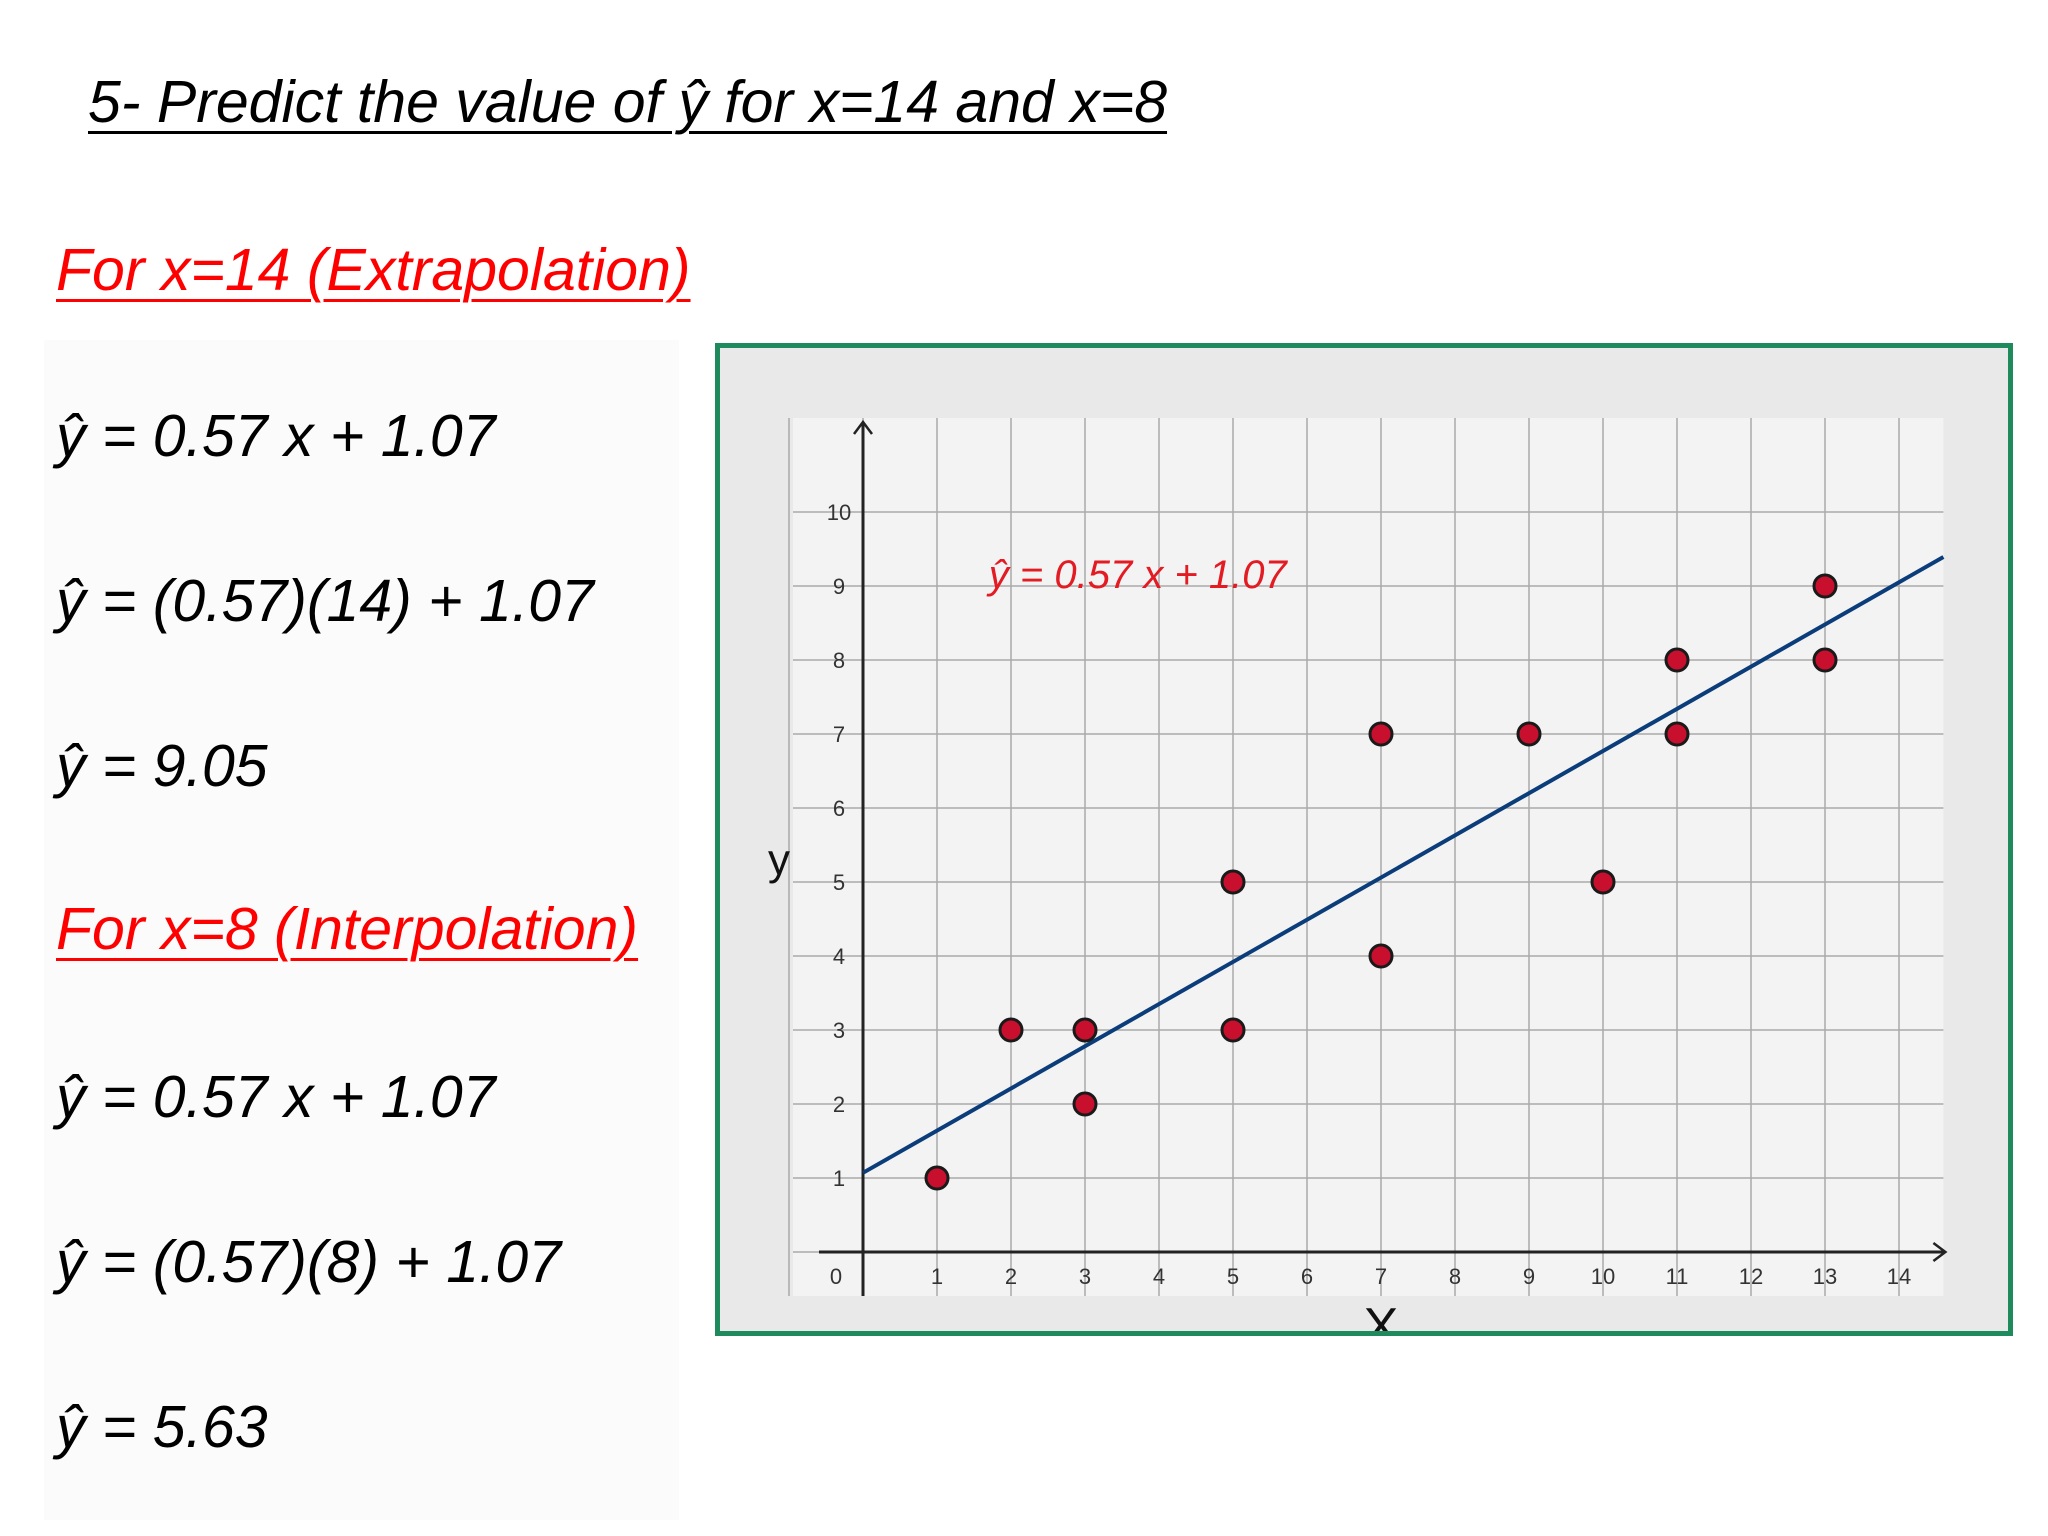  What do you see at coordinates (1137, 575) in the screenshot?
I see `regression-equation-label: ŷ = 0.57 x + 1.07` at bounding box center [1137, 575].